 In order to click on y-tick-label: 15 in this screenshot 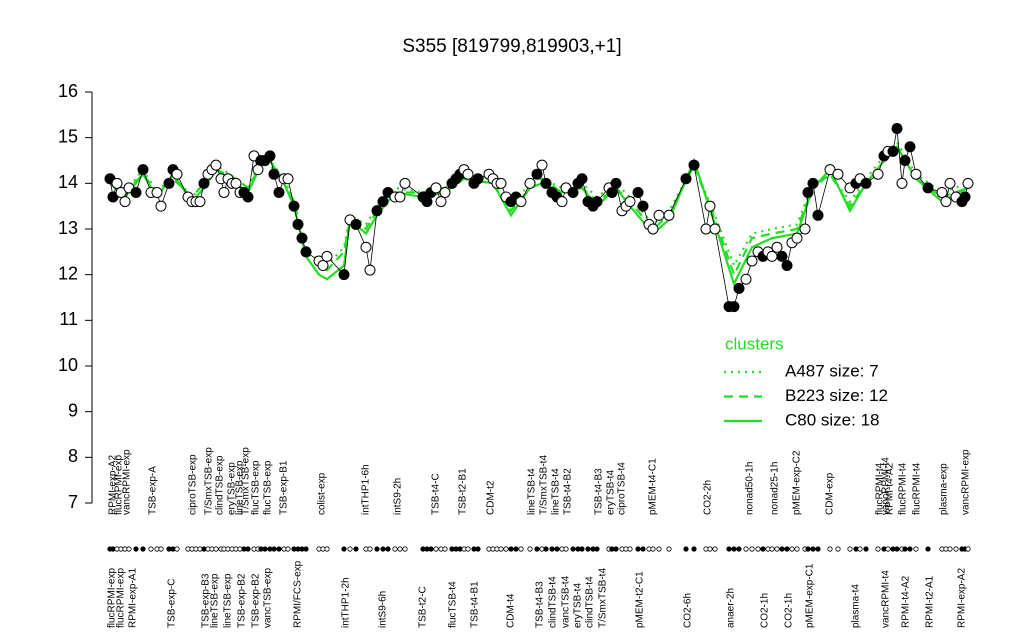, I will do `click(68, 136)`.